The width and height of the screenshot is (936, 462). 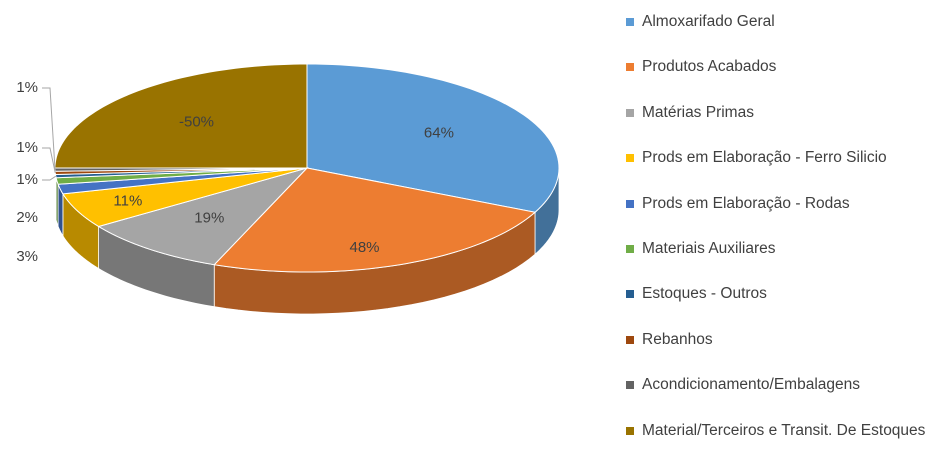 I want to click on legend-label: Acondicionamento/Embalagens, so click(x=751, y=385).